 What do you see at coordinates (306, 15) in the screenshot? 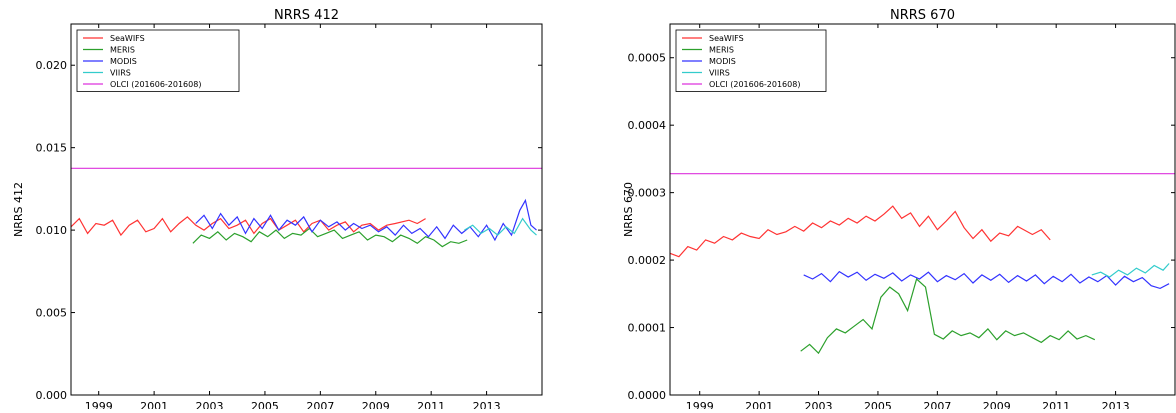
I see `chart-title: NRRS 412` at bounding box center [306, 15].